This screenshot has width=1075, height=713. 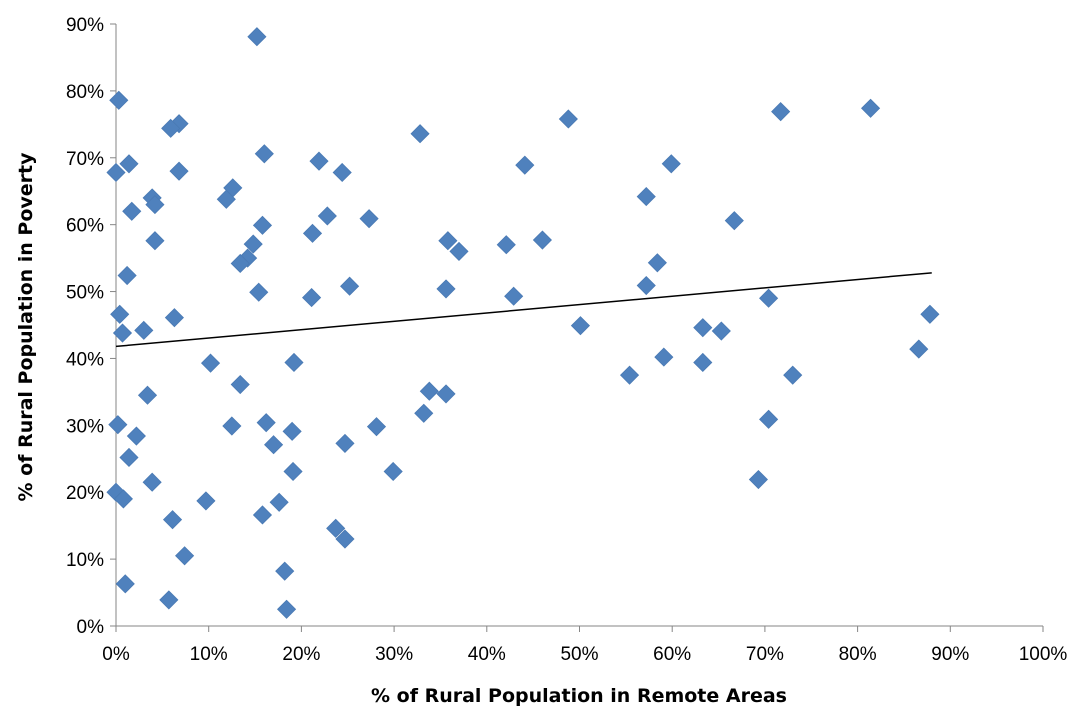 I want to click on x-tick-label: 50%, so click(x=579, y=654).